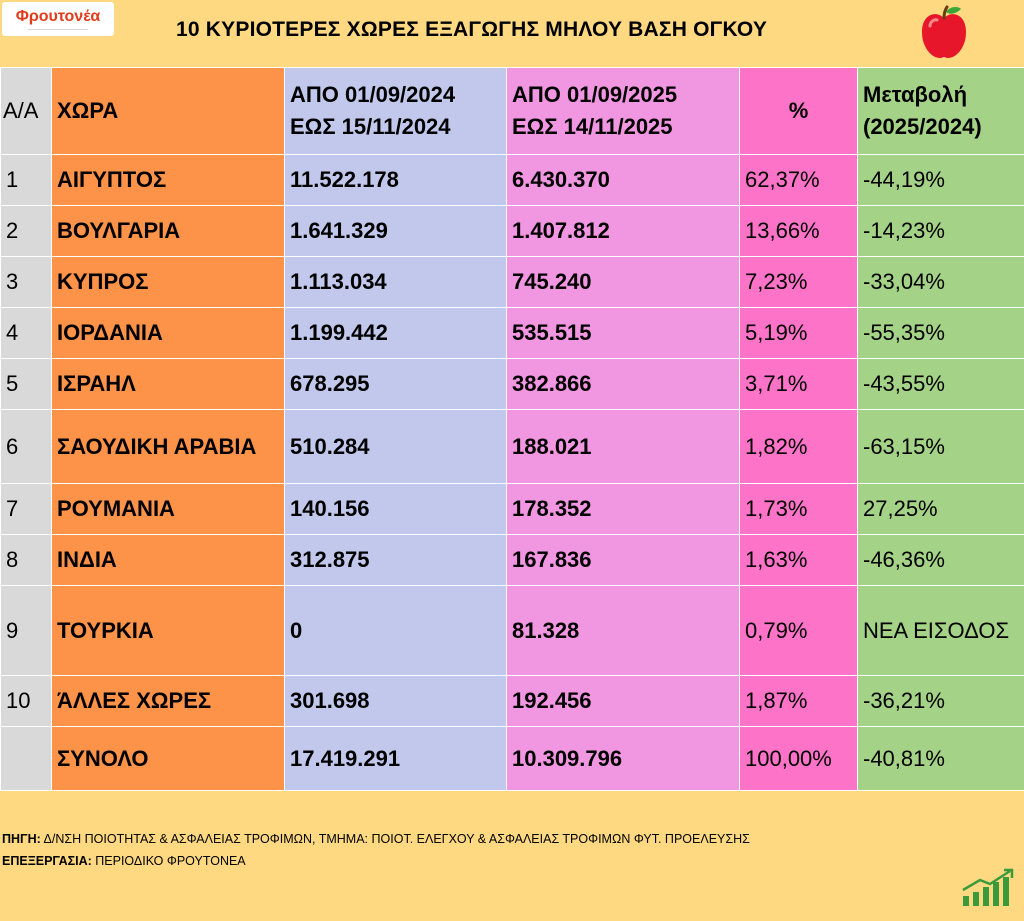 This screenshot has width=1024, height=921. I want to click on row-change: -14,23%, so click(940, 231).